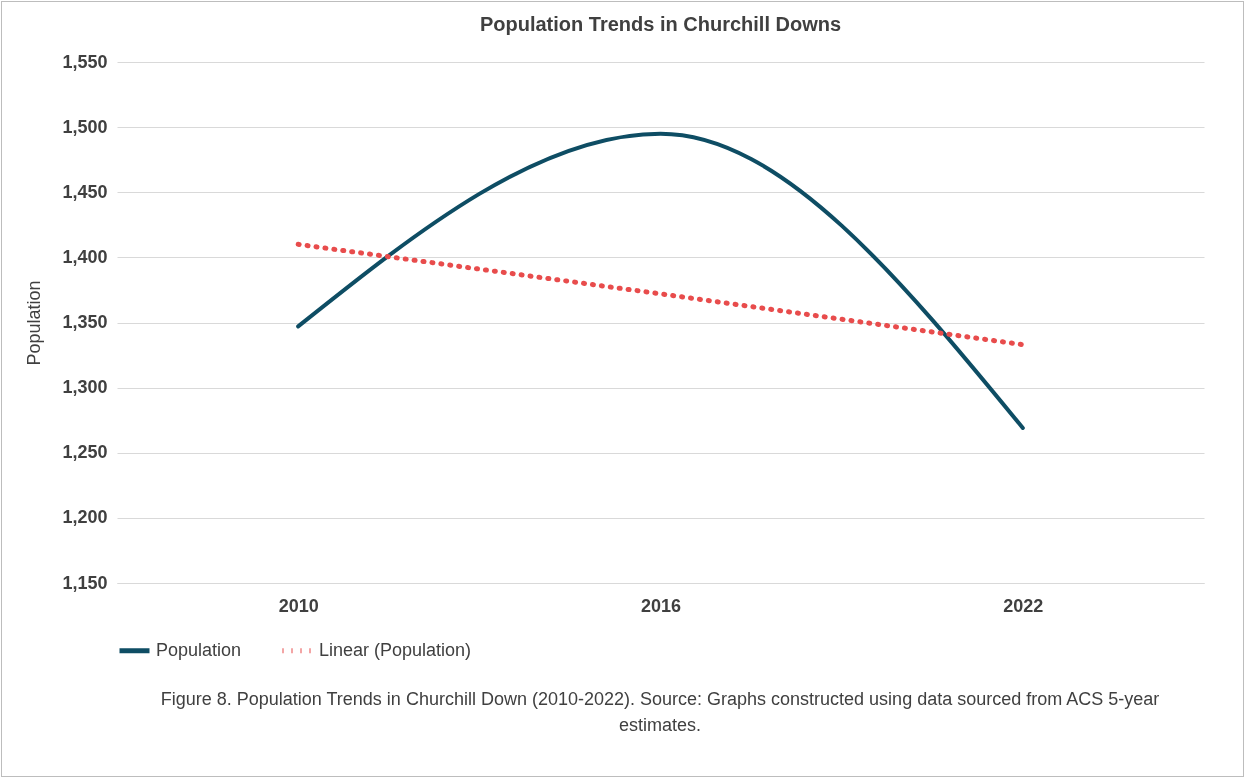 This screenshot has width=1247, height=780. What do you see at coordinates (199, 649) in the screenshot?
I see `legend-label: Population` at bounding box center [199, 649].